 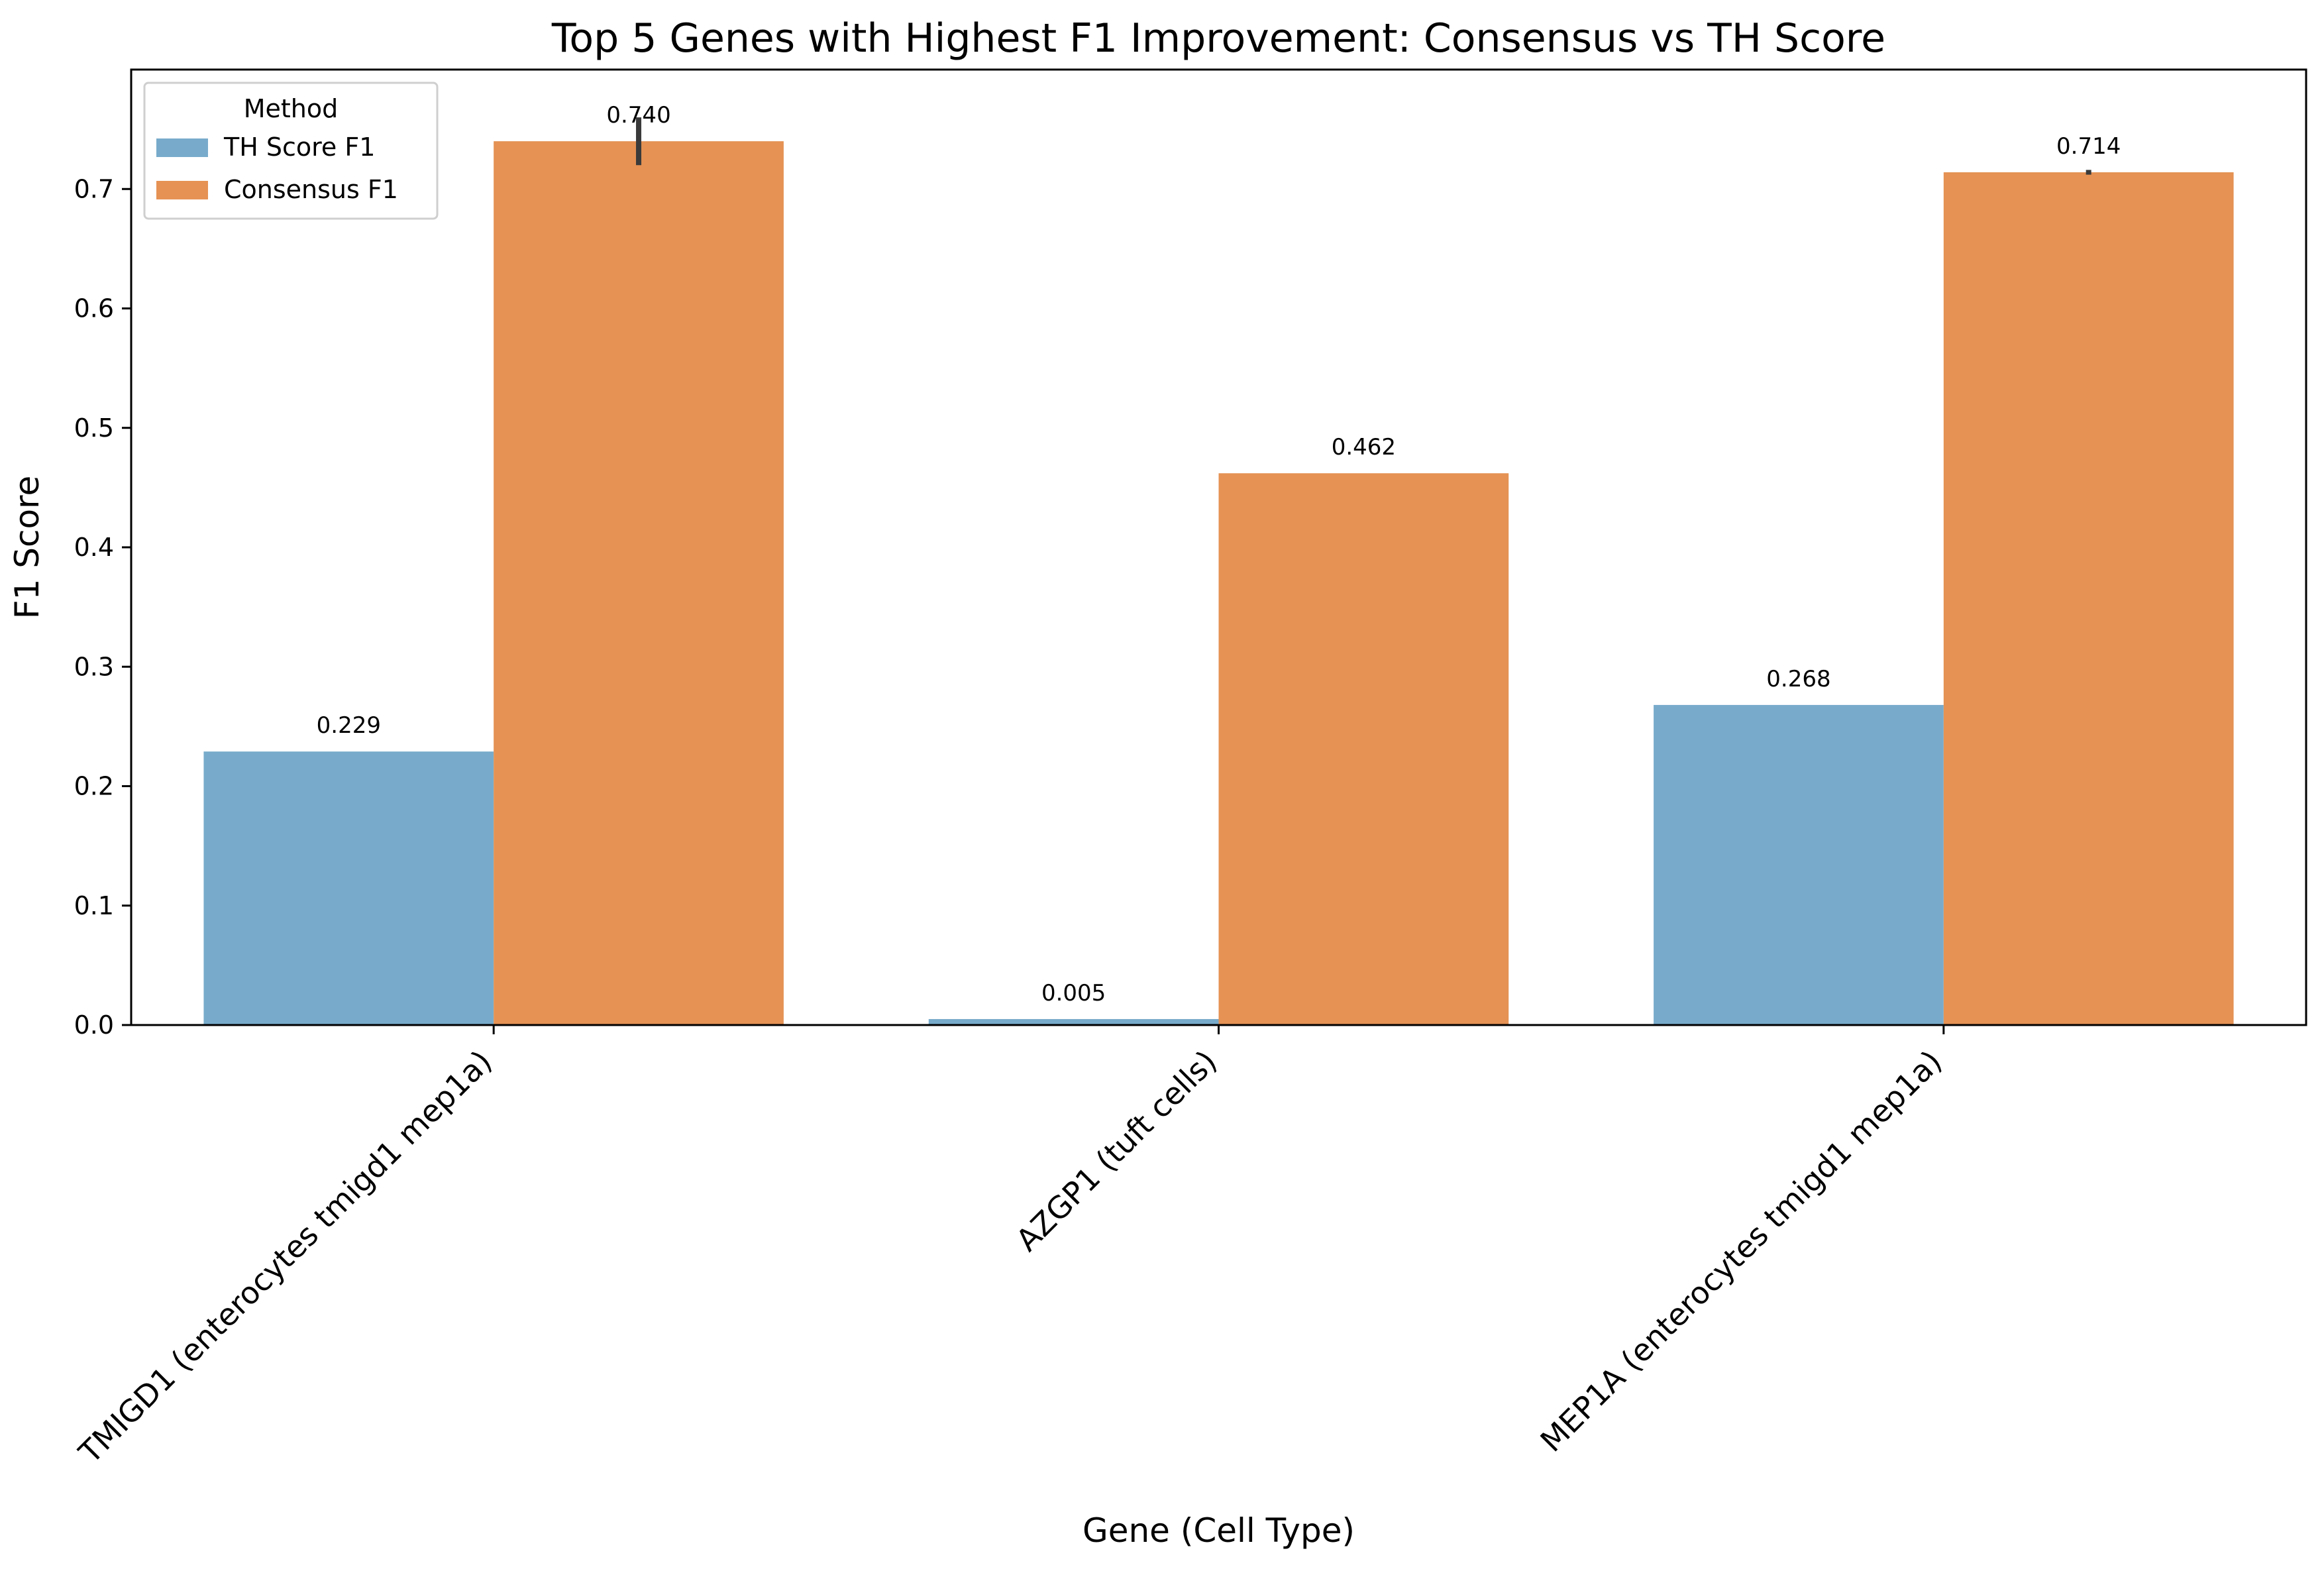 What do you see at coordinates (1364, 146) in the screenshot?
I see `error-bars-layer` at bounding box center [1364, 146].